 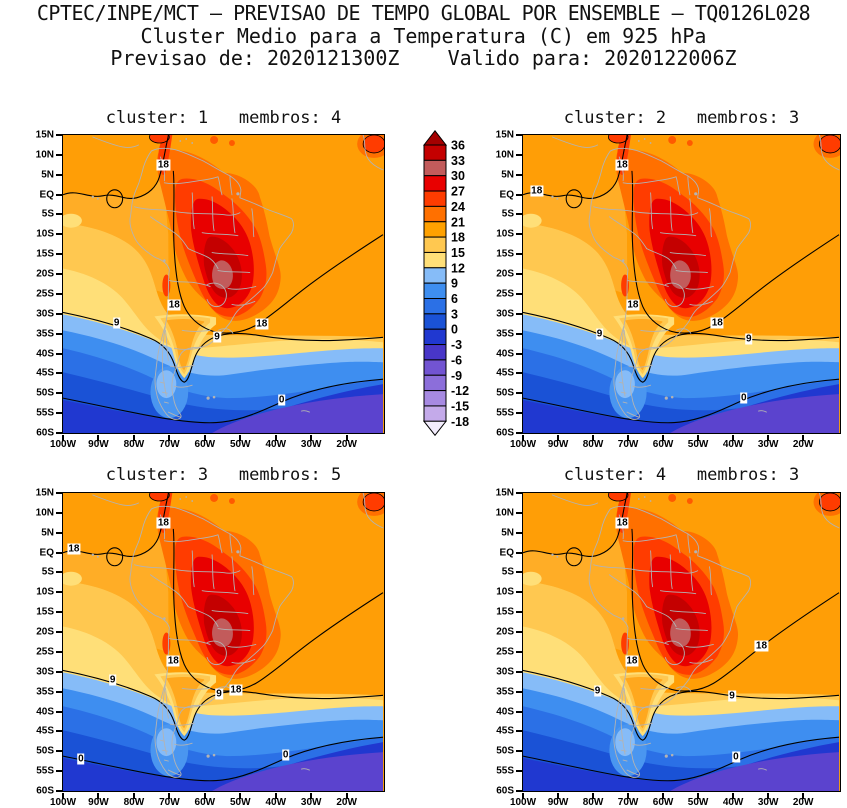 What do you see at coordinates (45, 612) in the screenshot?
I see `lat-tick-label: 15S` at bounding box center [45, 612].